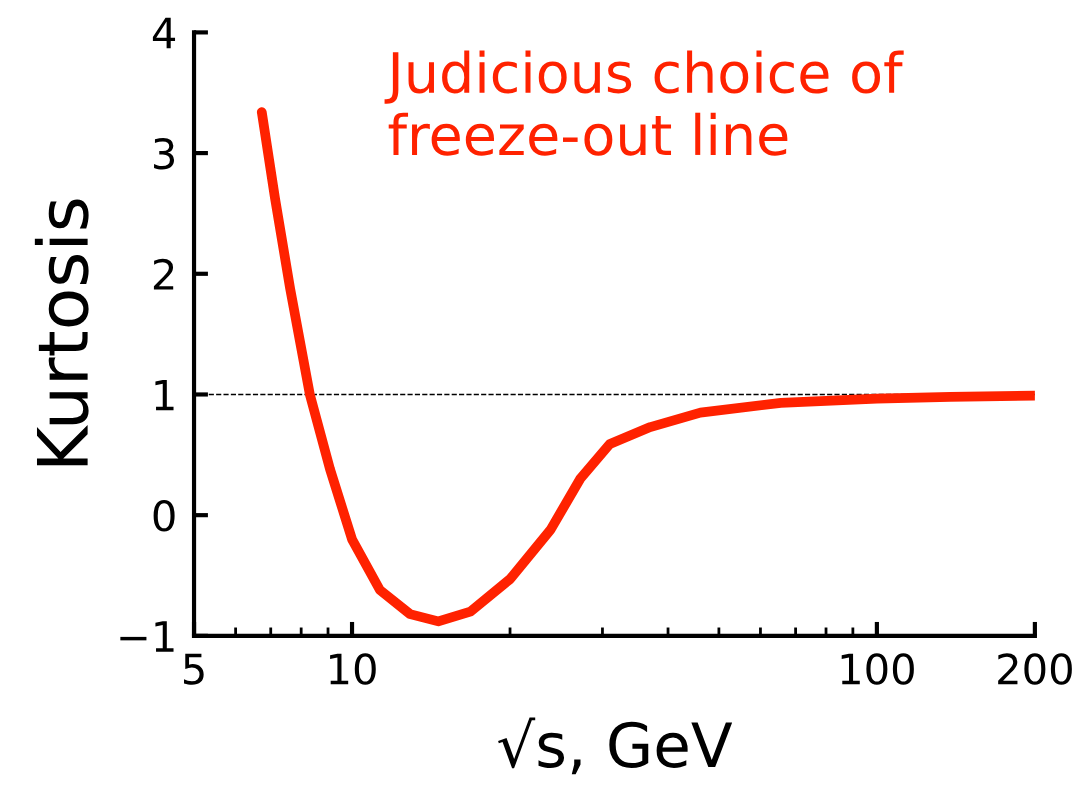  Describe the element at coordinates (163, 274) in the screenshot. I see `y-tick-label: 2` at that location.